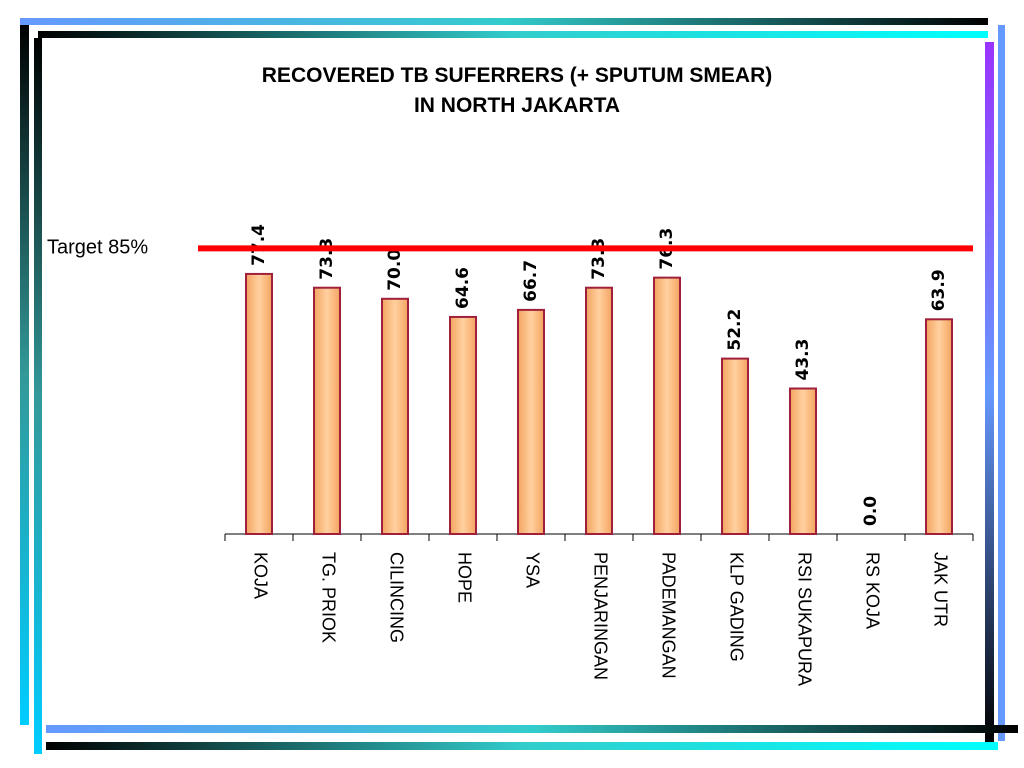  I want to click on chart-title: IN NORTH JAKARTA, so click(517, 105).